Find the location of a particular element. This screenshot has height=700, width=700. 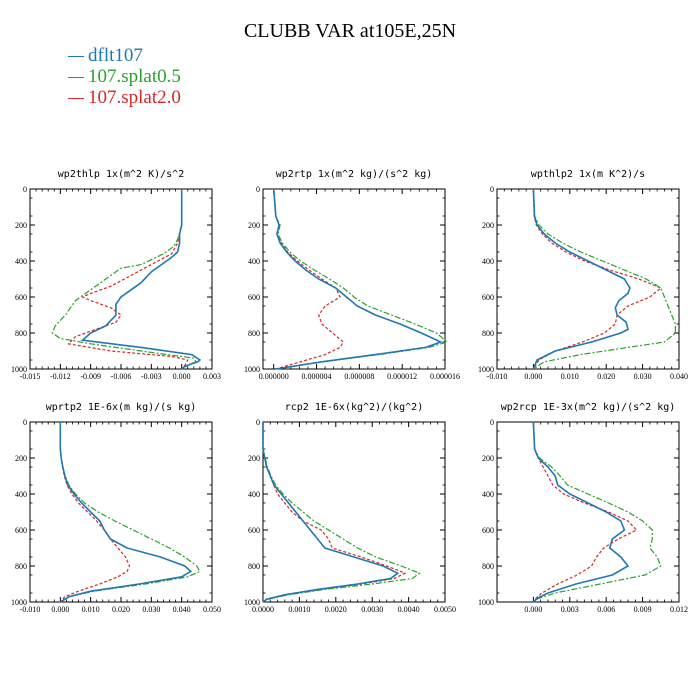

x-tick-label: 0.0030 is located at coordinates (372, 609).